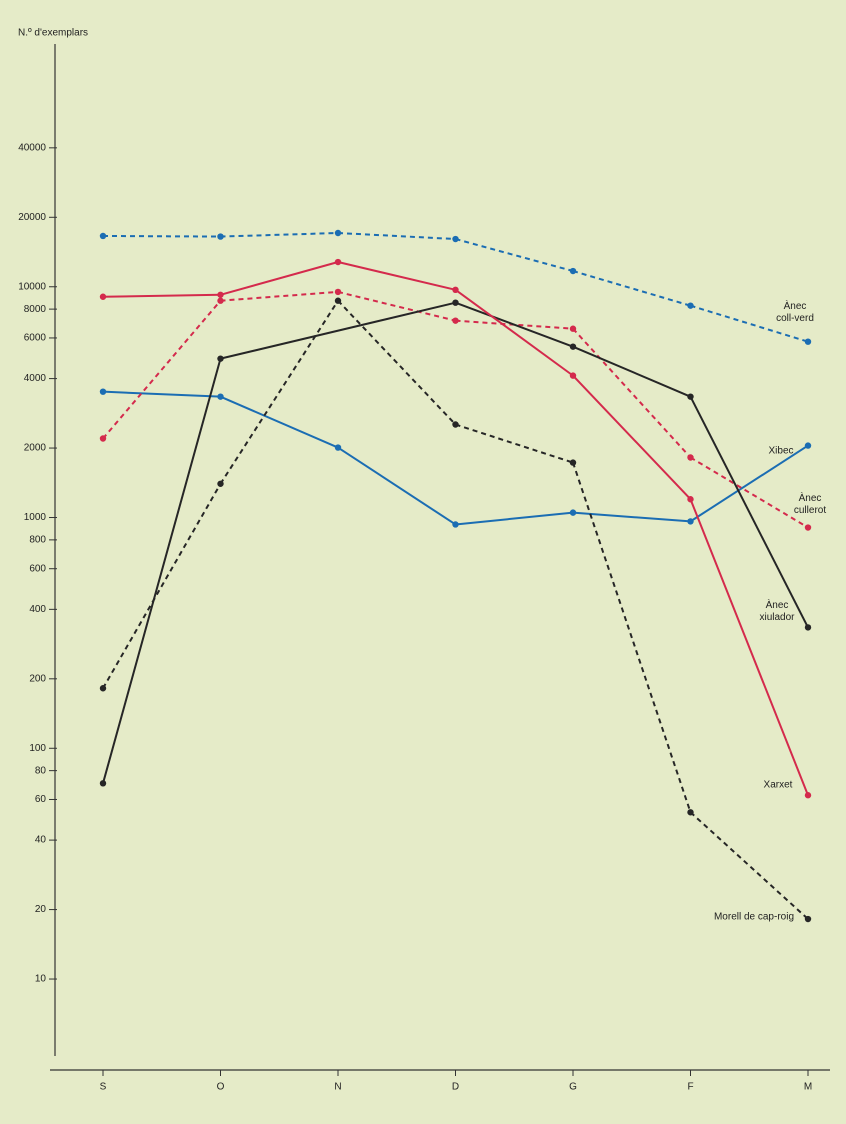 The image size is (846, 1124). I want to click on y-tick-label: 20000, so click(32, 217).